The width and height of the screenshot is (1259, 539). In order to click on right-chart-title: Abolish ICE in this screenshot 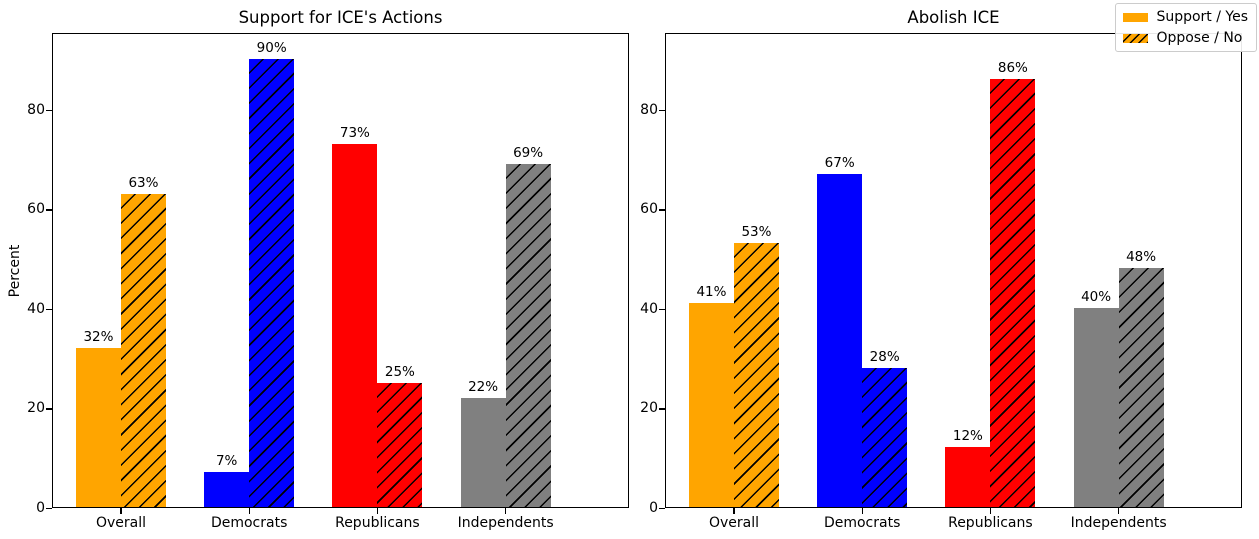, I will do `click(953, 17)`.